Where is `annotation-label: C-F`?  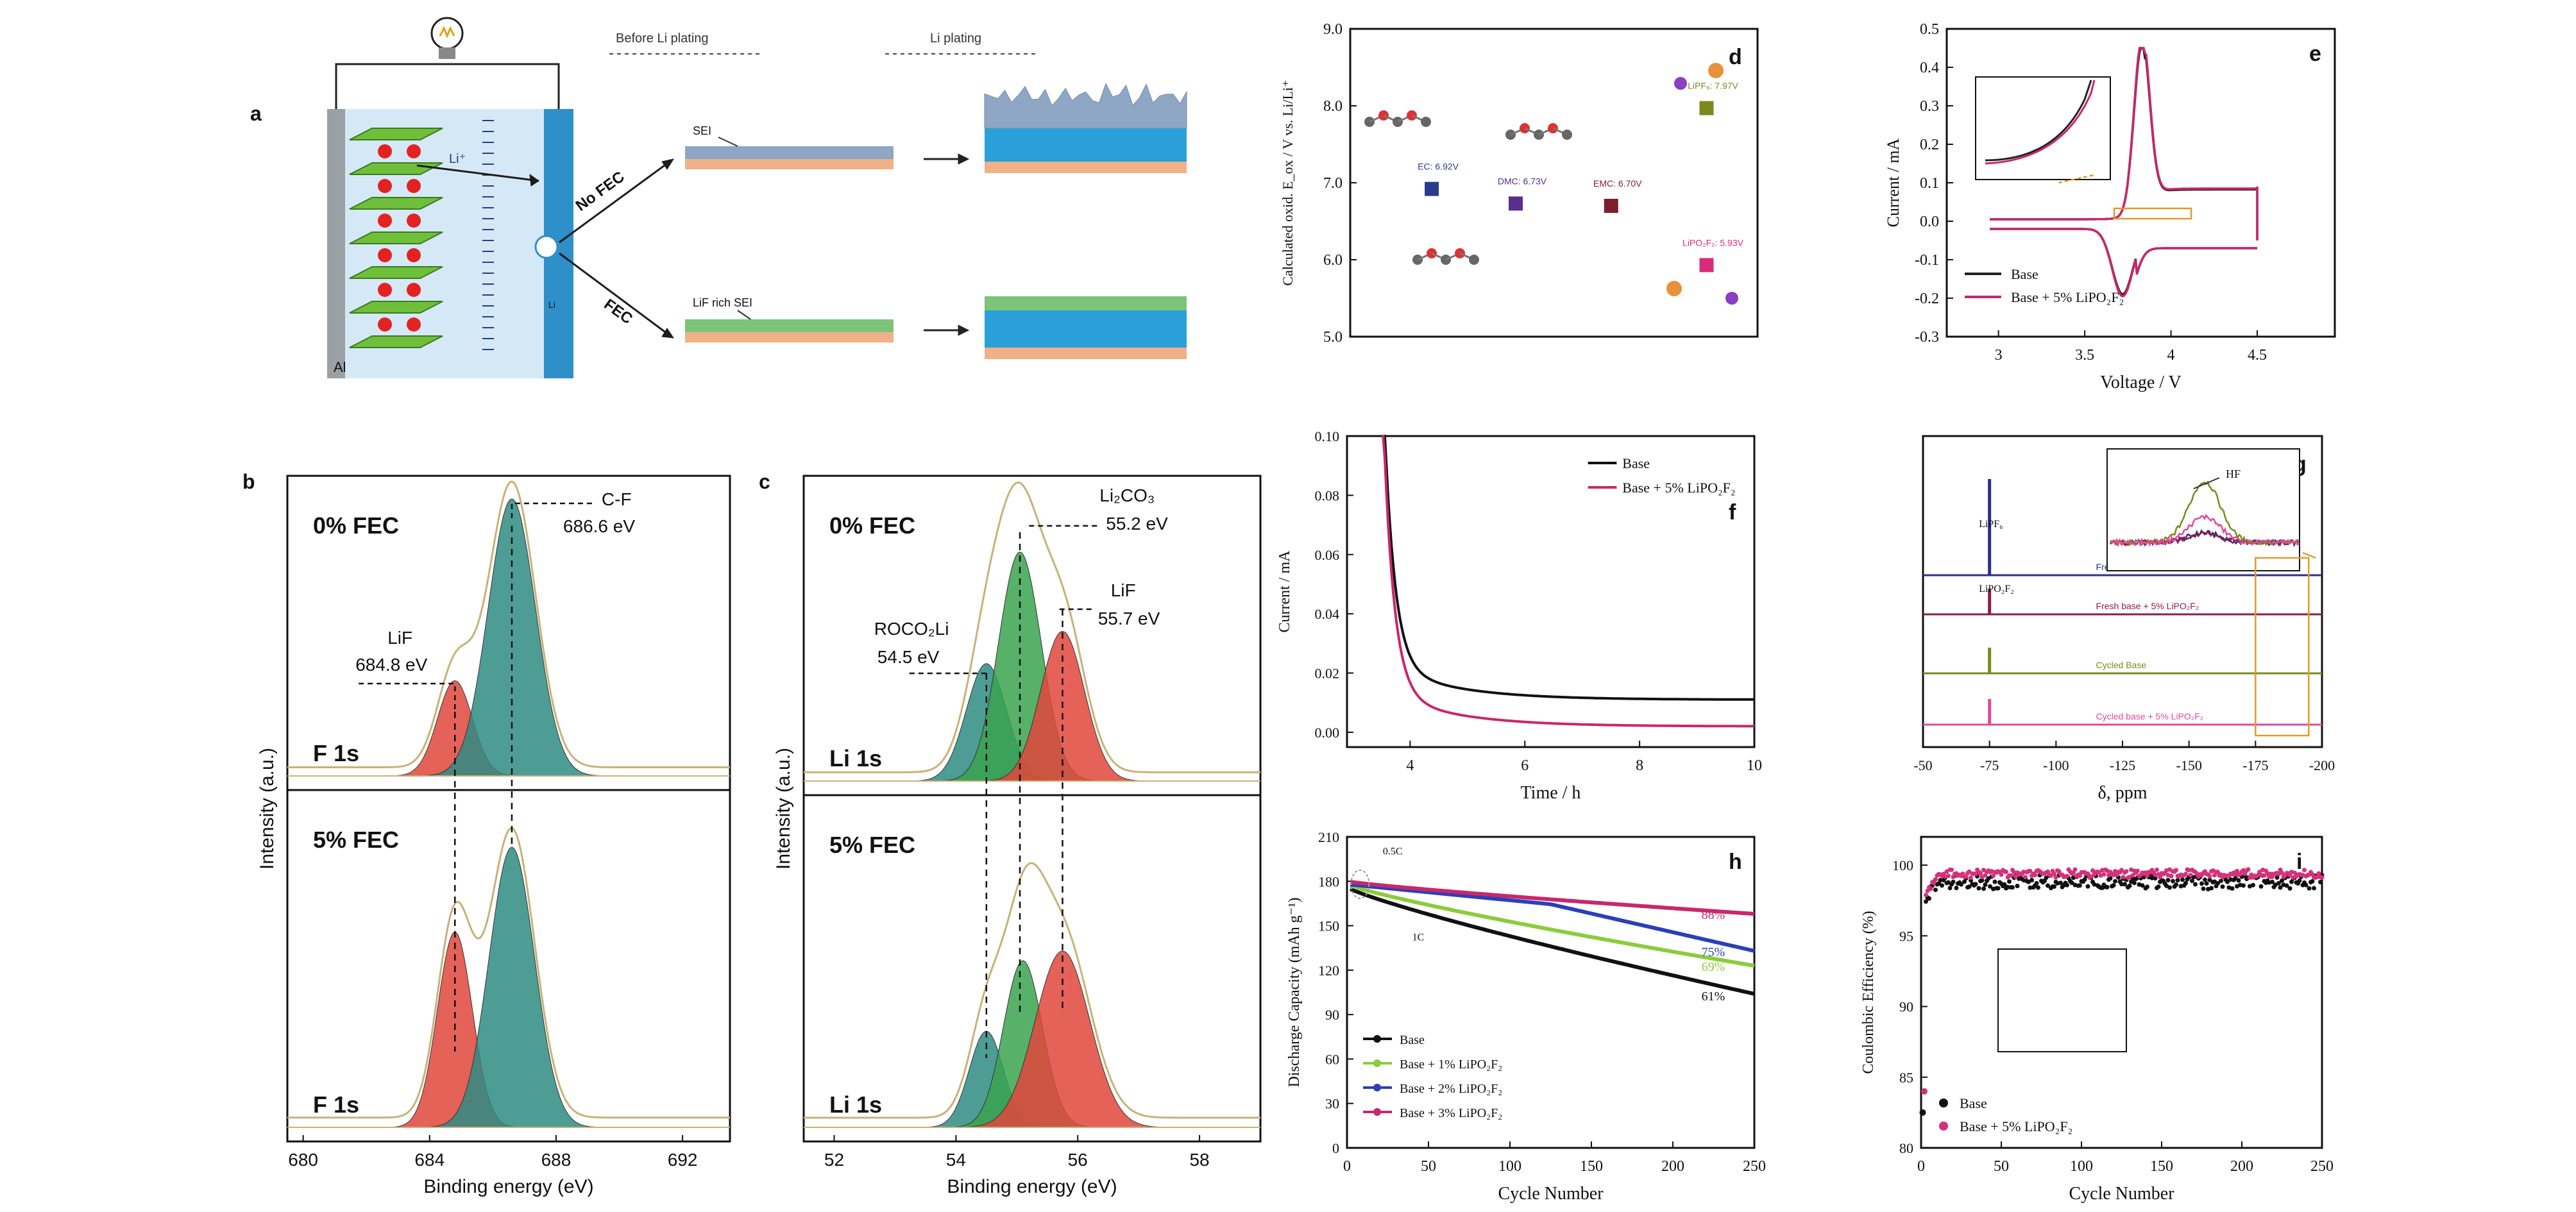 annotation-label: C-F is located at coordinates (617, 499).